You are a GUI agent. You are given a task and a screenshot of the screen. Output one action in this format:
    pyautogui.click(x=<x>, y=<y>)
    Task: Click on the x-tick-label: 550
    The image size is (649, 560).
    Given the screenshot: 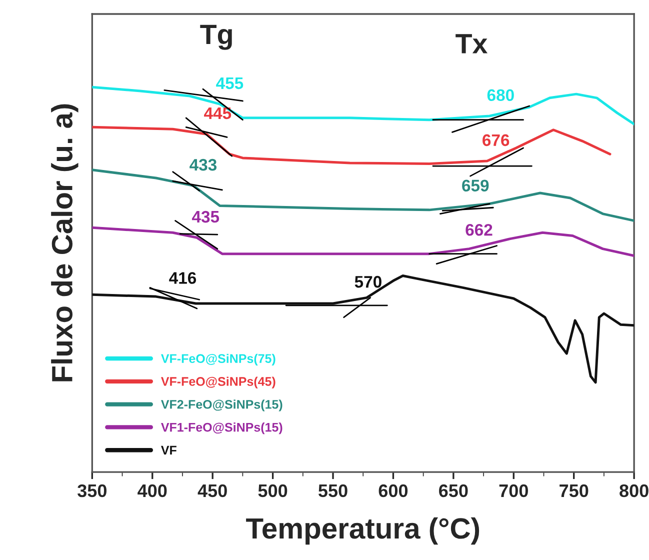 What is the action you would take?
    pyautogui.click(x=333, y=491)
    